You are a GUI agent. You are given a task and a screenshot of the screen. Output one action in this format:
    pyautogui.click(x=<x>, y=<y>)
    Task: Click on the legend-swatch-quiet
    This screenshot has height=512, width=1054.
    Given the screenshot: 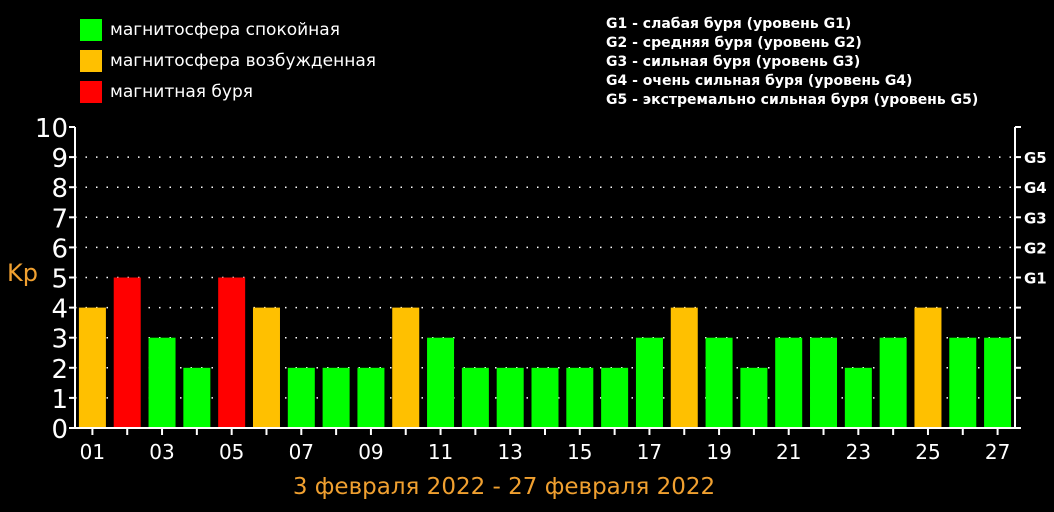 What is the action you would take?
    pyautogui.click(x=91, y=29)
    